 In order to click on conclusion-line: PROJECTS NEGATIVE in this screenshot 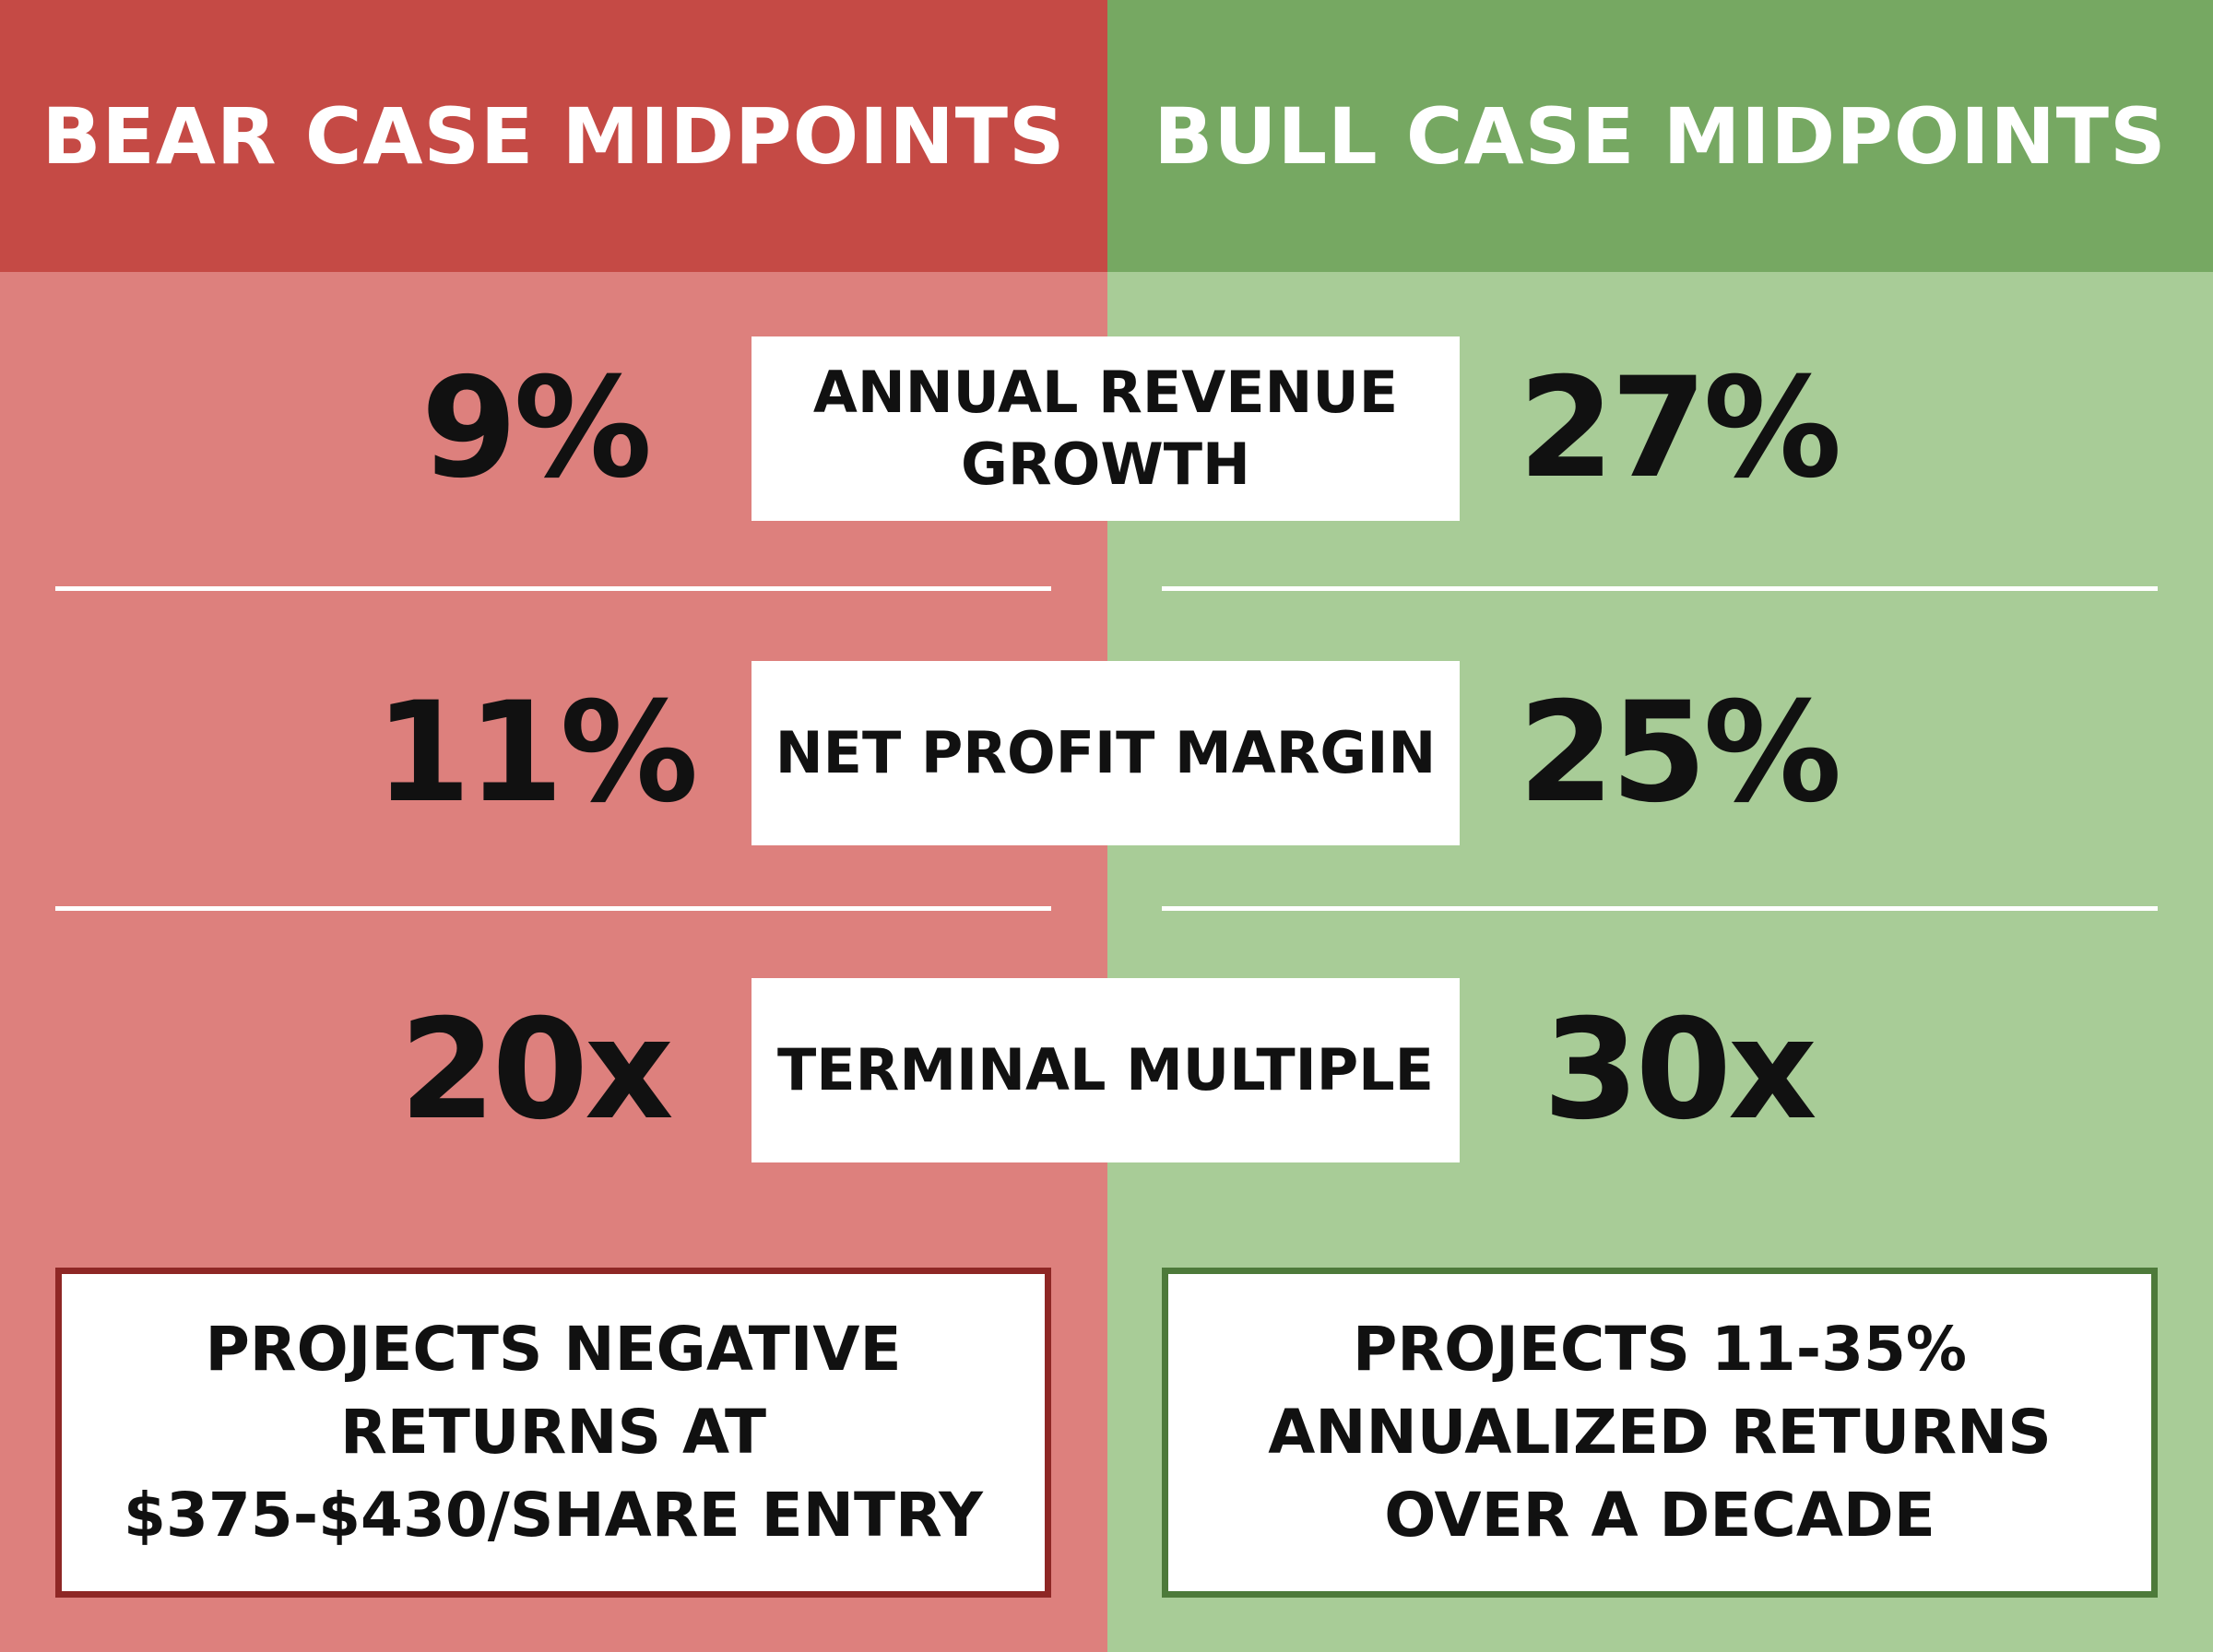, I will do `click(553, 1349)`.